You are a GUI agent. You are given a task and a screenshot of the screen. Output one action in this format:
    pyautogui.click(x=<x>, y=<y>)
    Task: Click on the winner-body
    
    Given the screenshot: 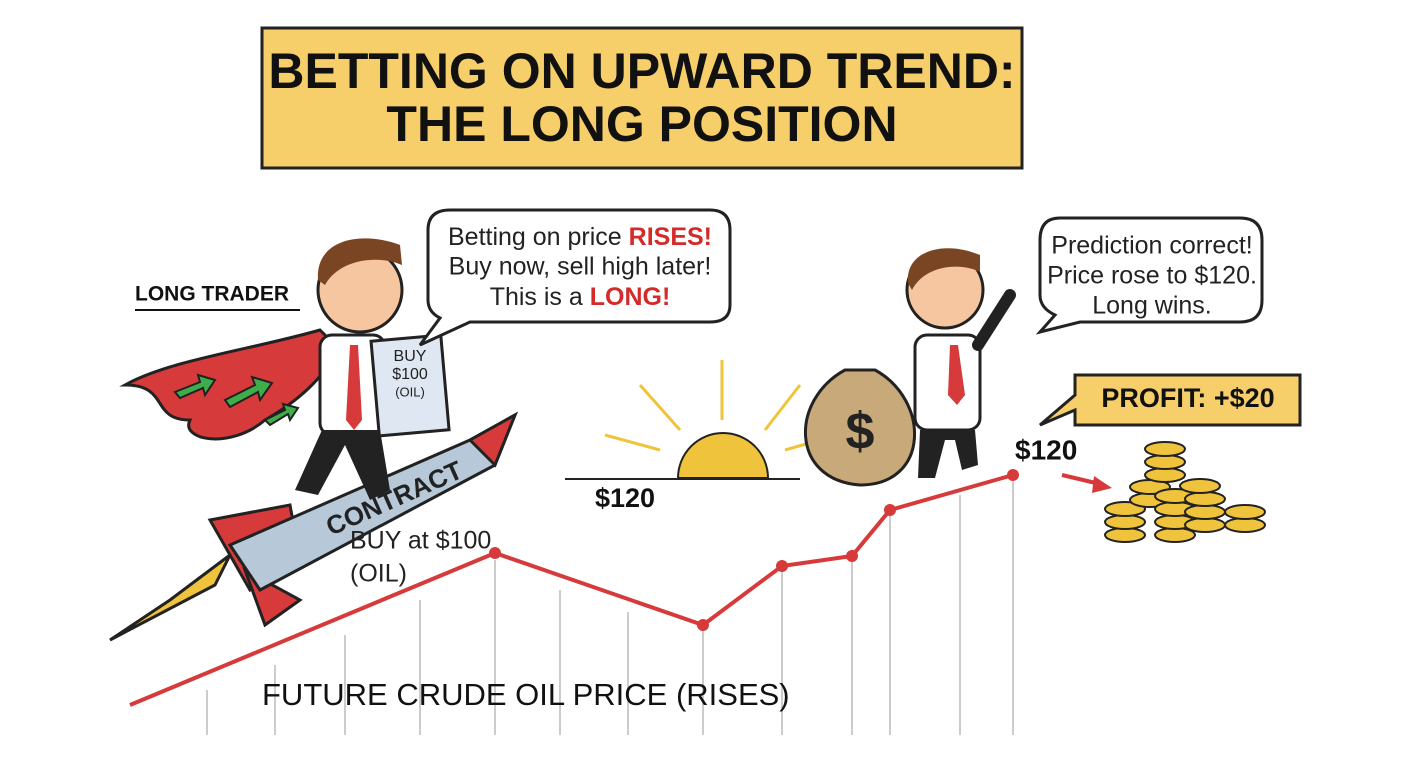 What is the action you would take?
    pyautogui.click(x=947, y=382)
    